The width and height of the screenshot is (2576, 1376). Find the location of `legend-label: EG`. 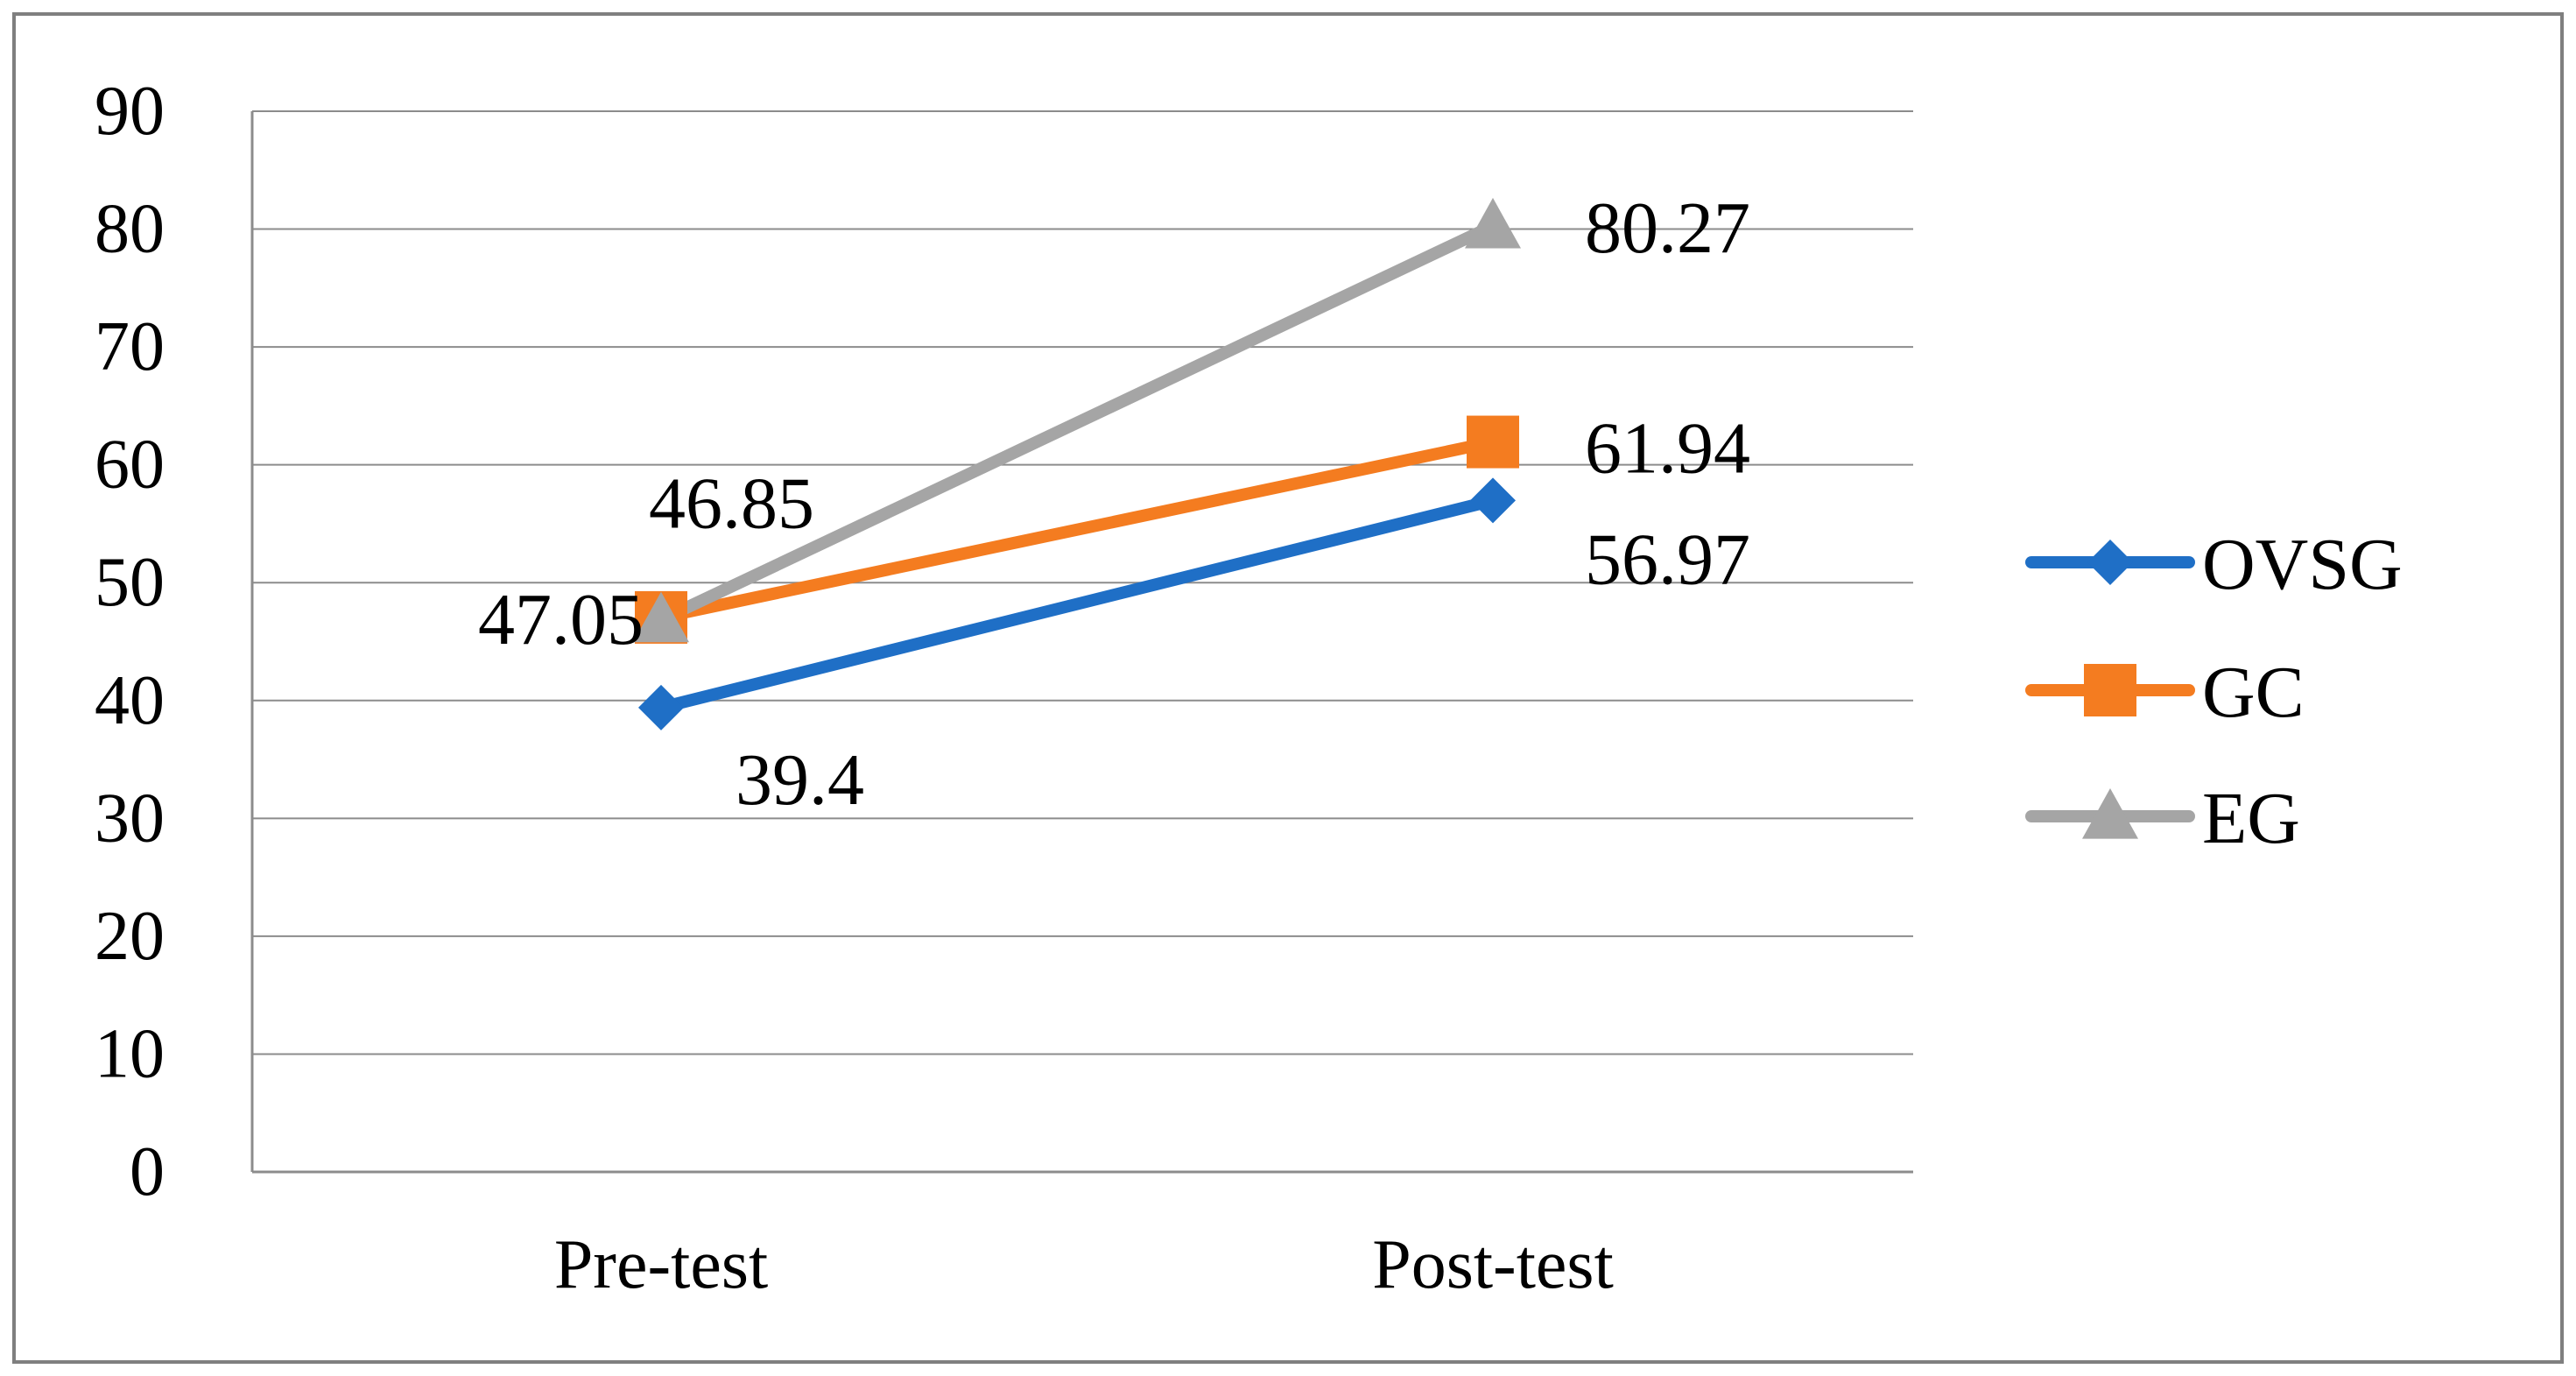

legend-label: EG is located at coordinates (2251, 818).